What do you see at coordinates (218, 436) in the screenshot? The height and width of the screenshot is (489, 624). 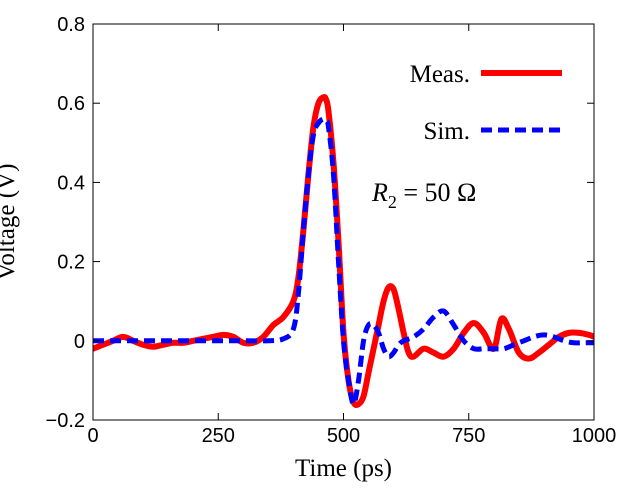 I see `x-tick-label: 250` at bounding box center [218, 436].